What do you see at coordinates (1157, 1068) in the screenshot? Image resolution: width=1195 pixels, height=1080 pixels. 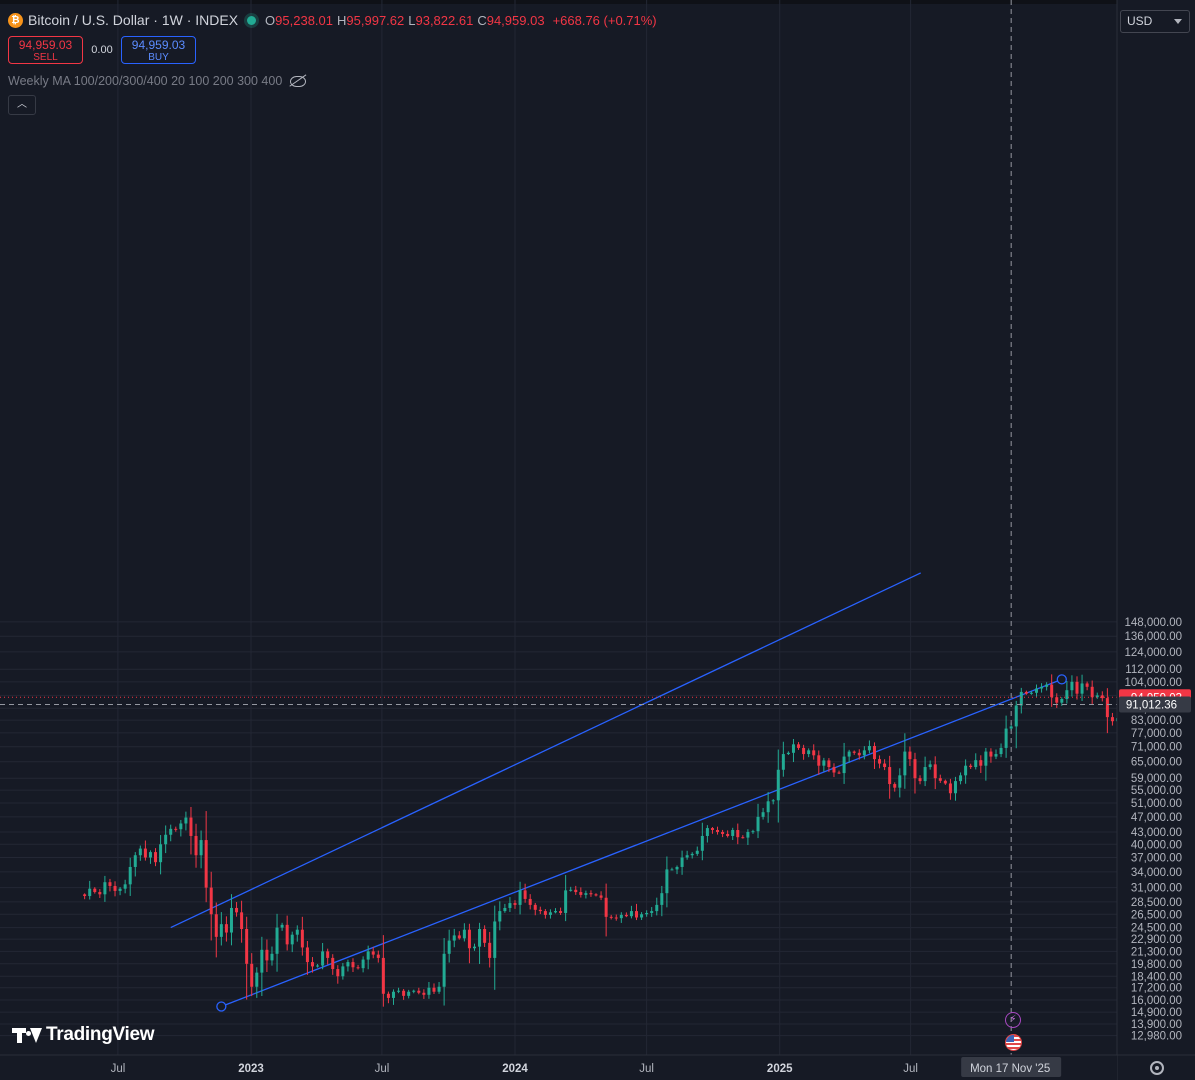 I see `gear-icon` at bounding box center [1157, 1068].